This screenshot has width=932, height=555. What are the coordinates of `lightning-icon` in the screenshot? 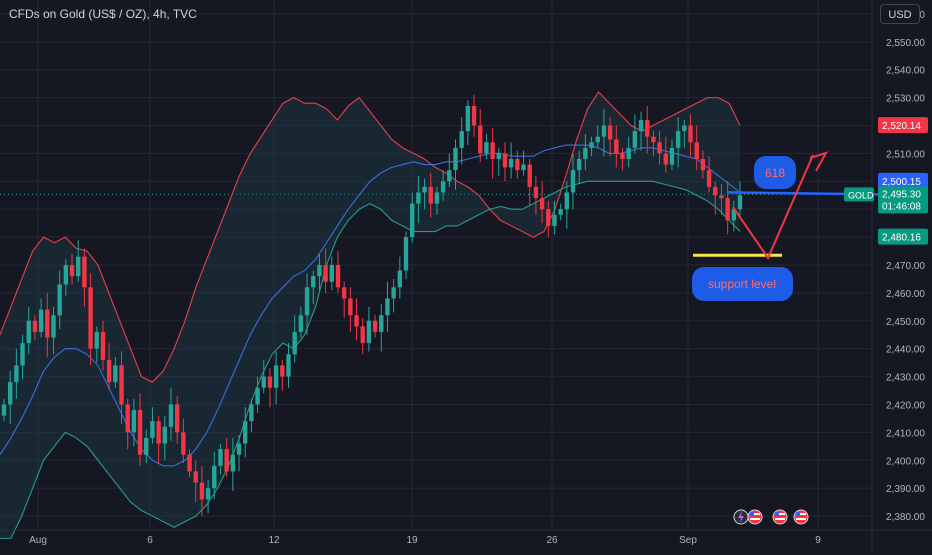 It's located at (741, 517).